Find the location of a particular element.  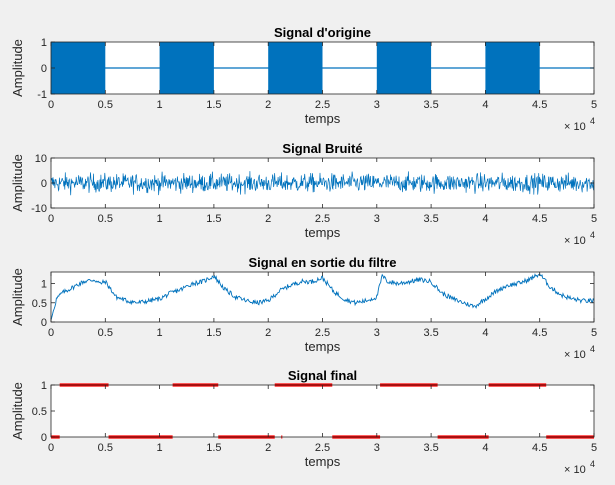

y-tick-label: -1 is located at coordinates (42, 95).